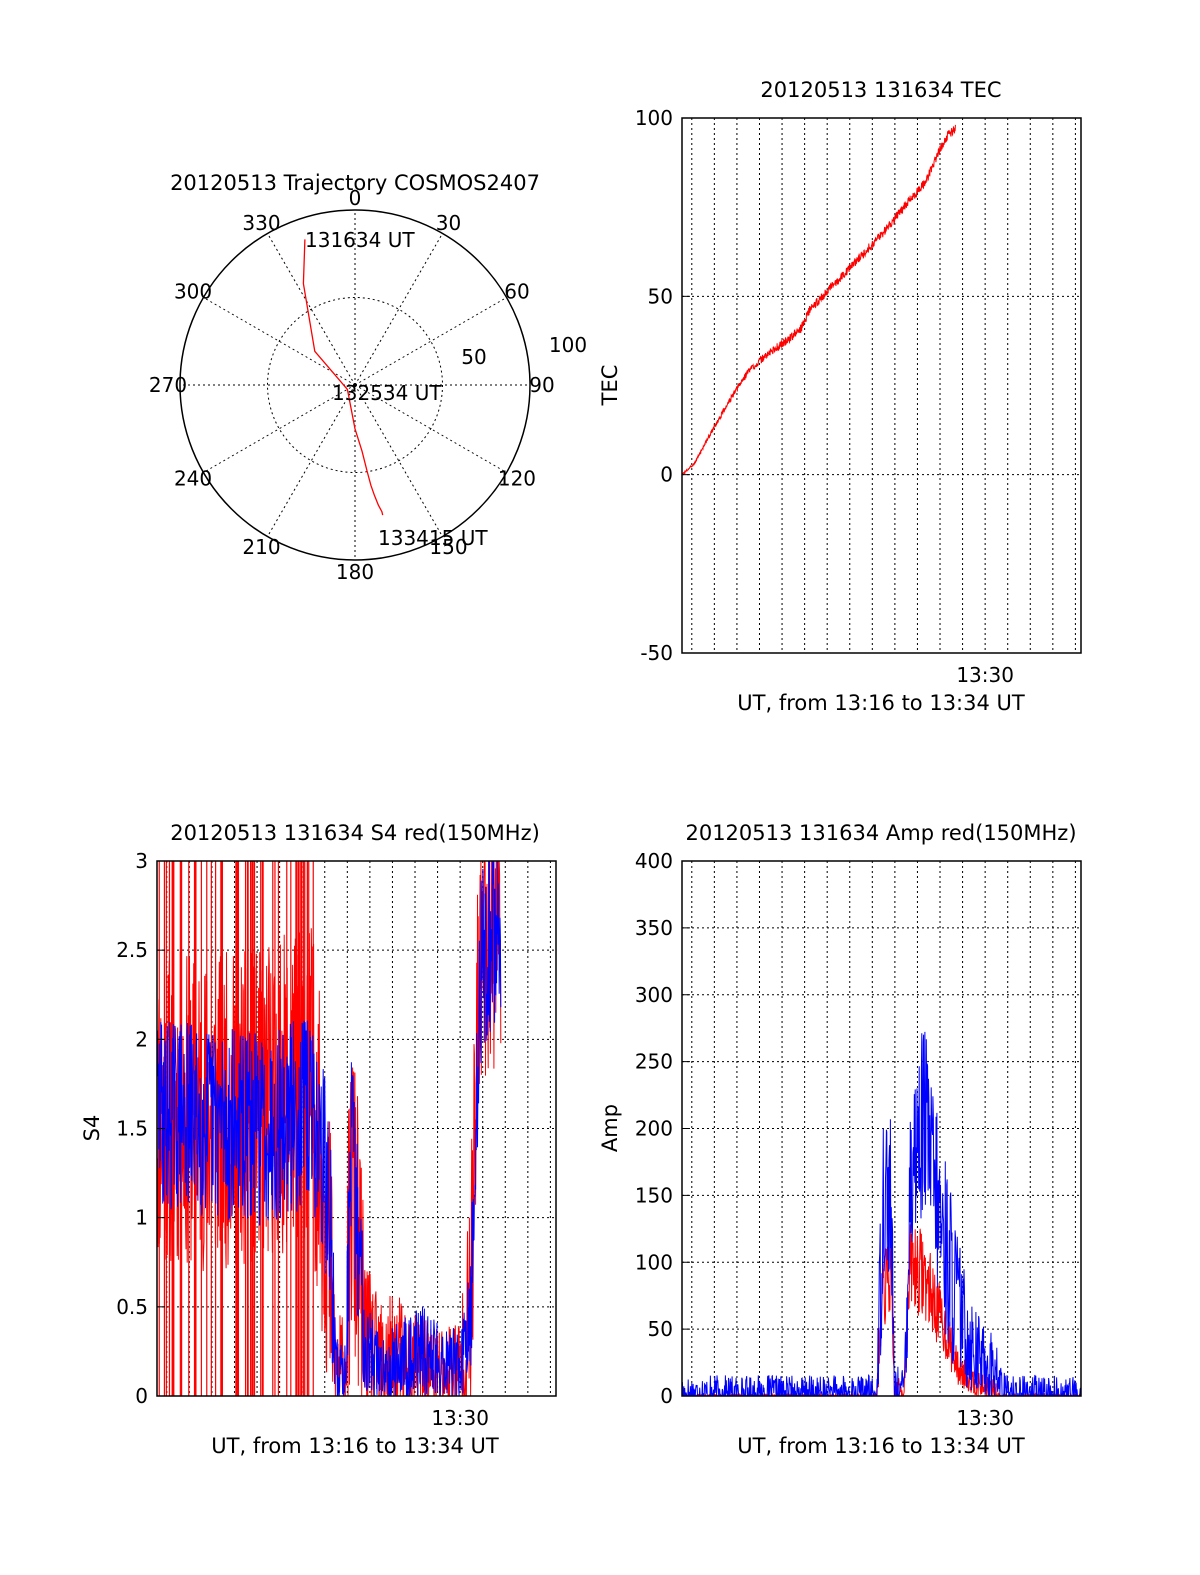 This screenshot has height=1575, width=1200. Describe the element at coordinates (568, 345) in the screenshot. I see `polar-radius-label: 100` at that location.